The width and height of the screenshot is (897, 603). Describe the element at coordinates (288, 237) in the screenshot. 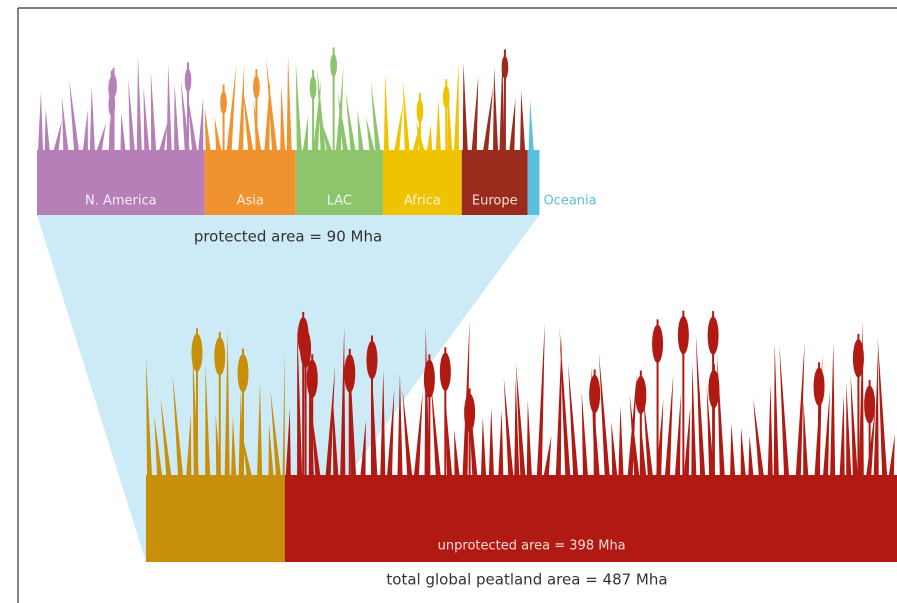

I see `protected-label: protected area = 90 Mha` at that location.